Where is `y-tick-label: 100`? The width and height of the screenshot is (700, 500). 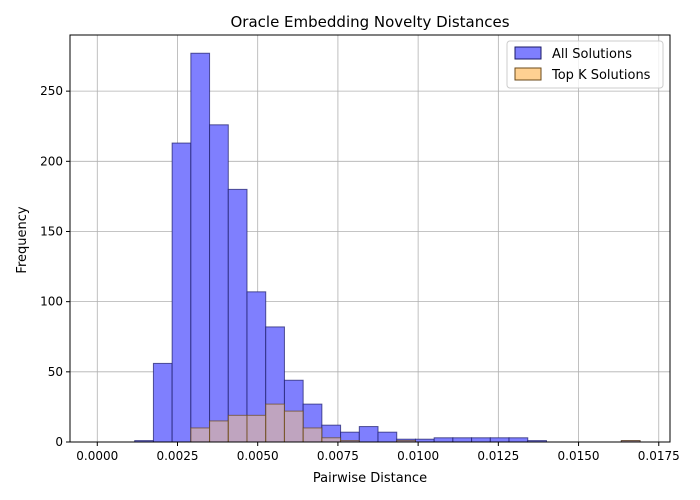 y-tick-label: 100 is located at coordinates (51, 302).